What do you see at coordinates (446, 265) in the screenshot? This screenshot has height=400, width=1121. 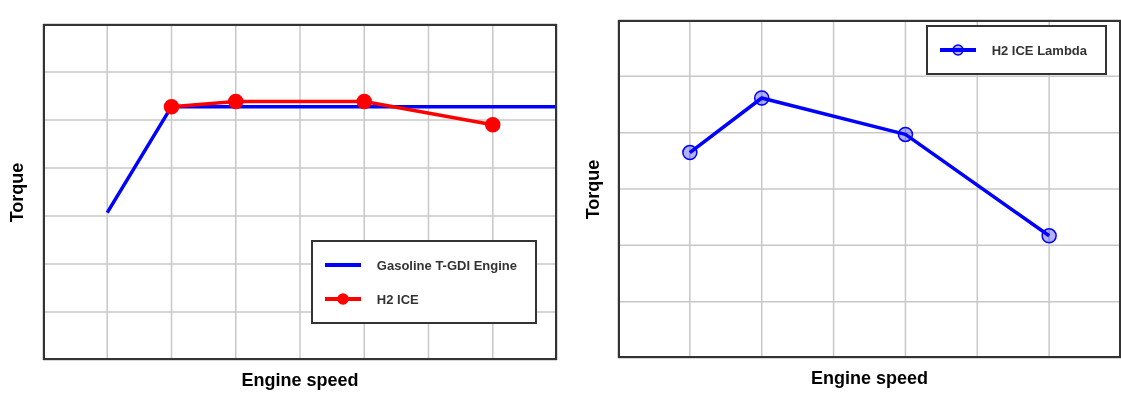 I see `legend-label: Gasoline T-GDI Engine` at bounding box center [446, 265].